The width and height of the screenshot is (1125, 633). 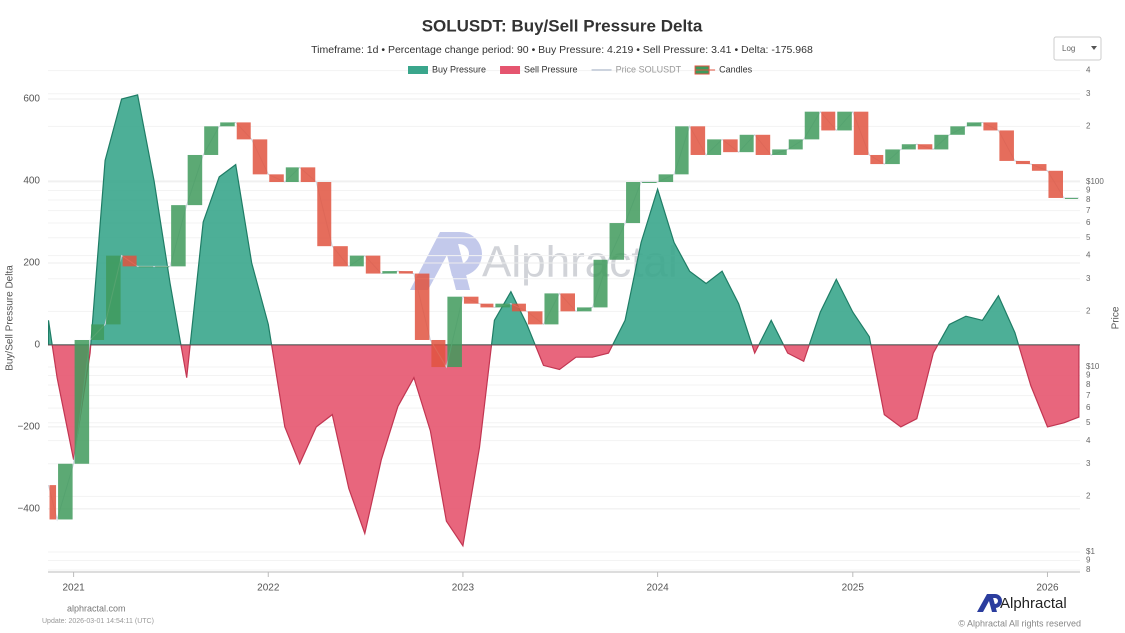 What do you see at coordinates (551, 69) in the screenshot?
I see `legend-label: Sell Pressure` at bounding box center [551, 69].